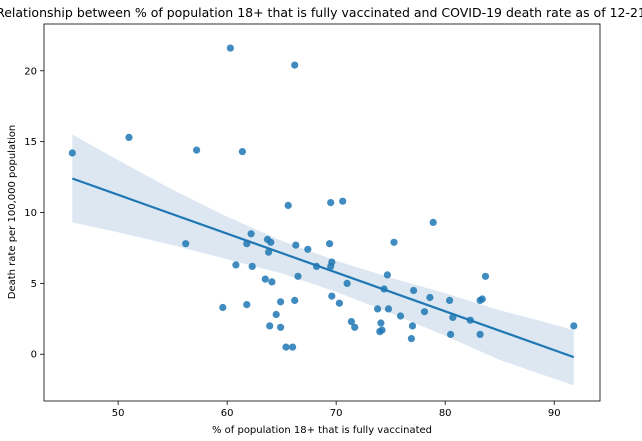  I want to click on x-axis: 50 60 70 80 90, so click(336, 410).